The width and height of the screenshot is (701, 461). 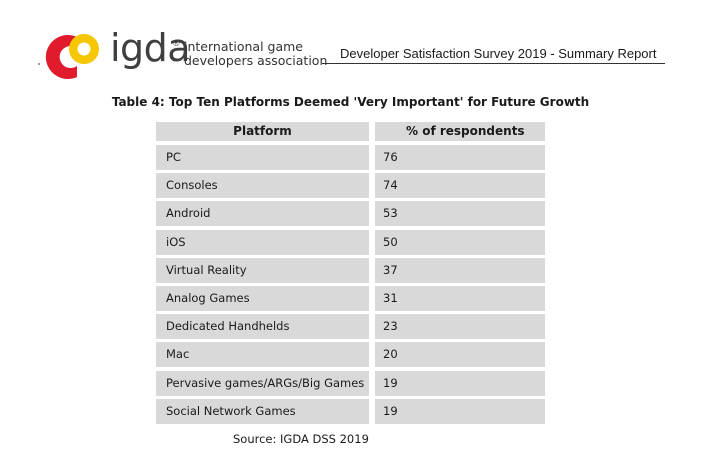 What do you see at coordinates (460, 327) in the screenshot?
I see `percent-cell: 23` at bounding box center [460, 327].